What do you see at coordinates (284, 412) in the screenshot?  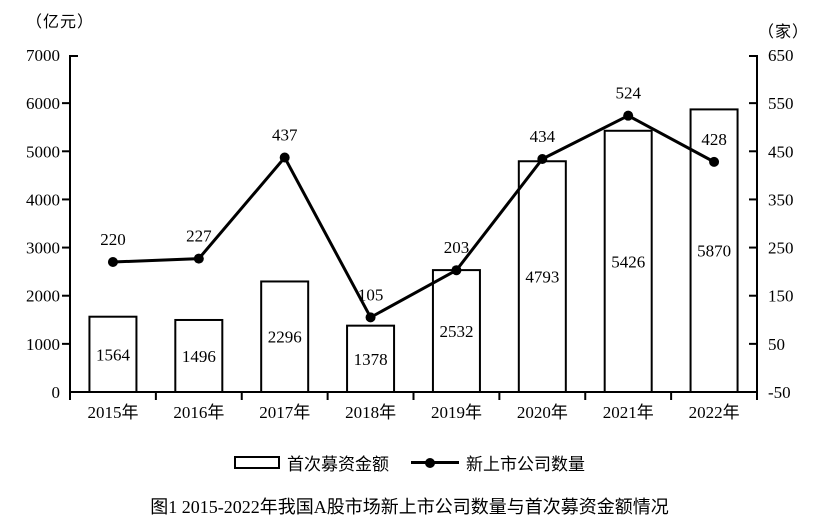 I see `x-axis-label: 2017年` at bounding box center [284, 412].